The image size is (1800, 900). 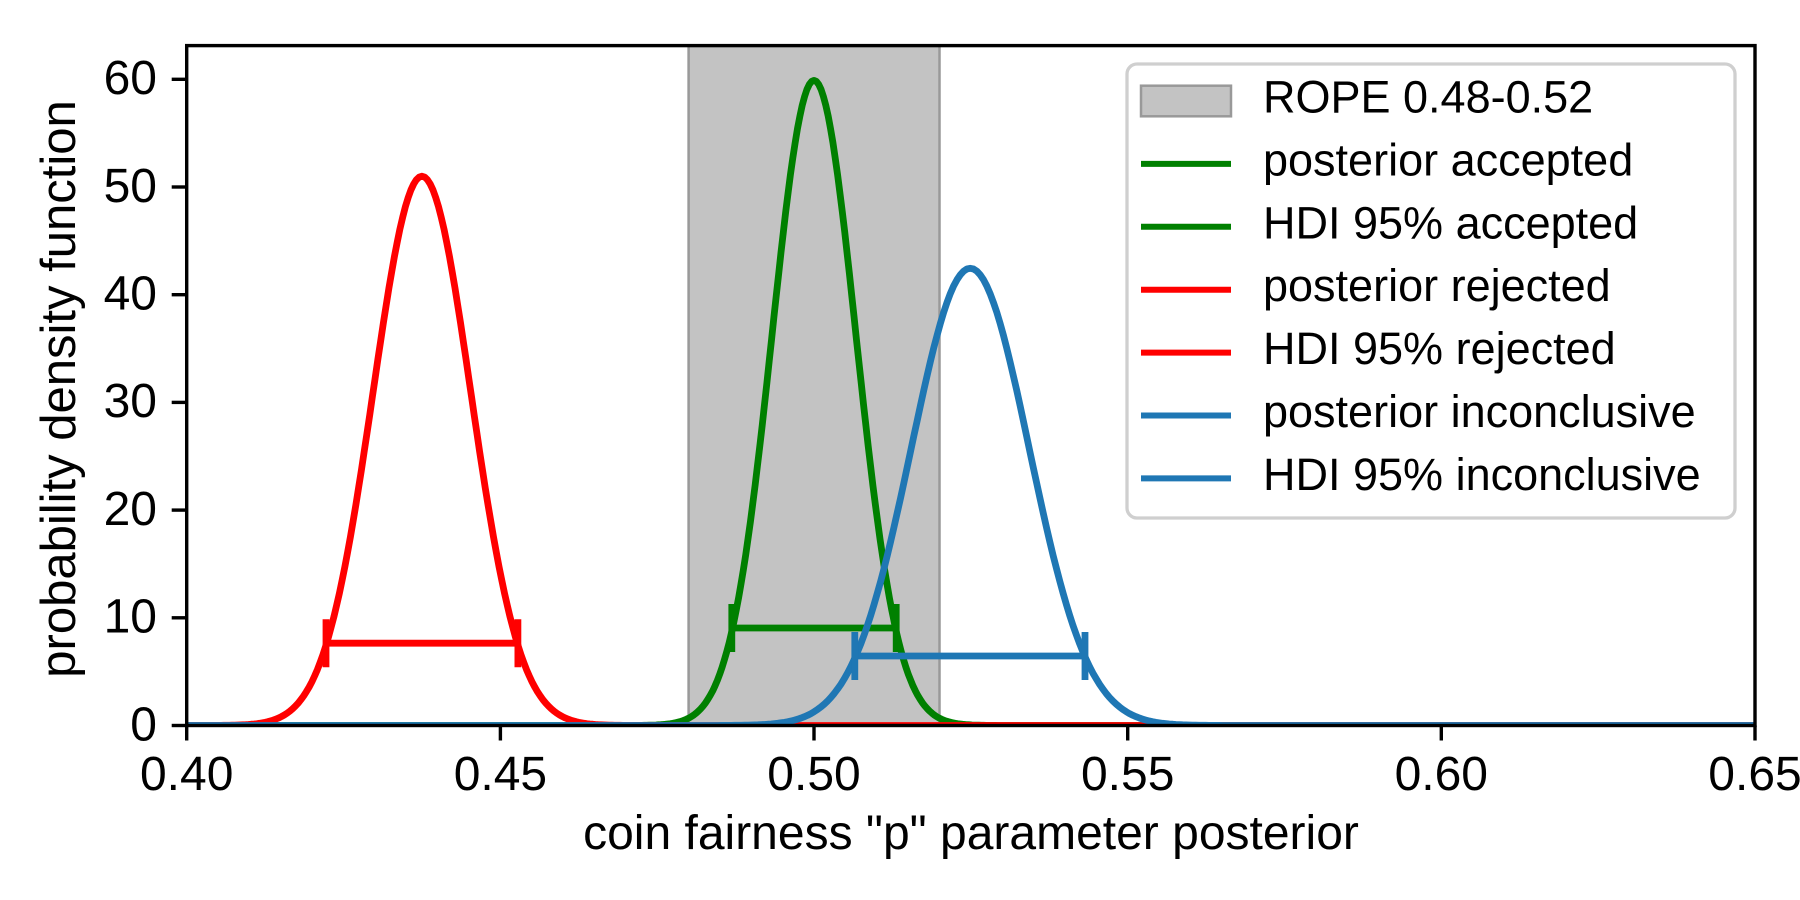 I want to click on svg-text: 40, so click(x=130, y=294).